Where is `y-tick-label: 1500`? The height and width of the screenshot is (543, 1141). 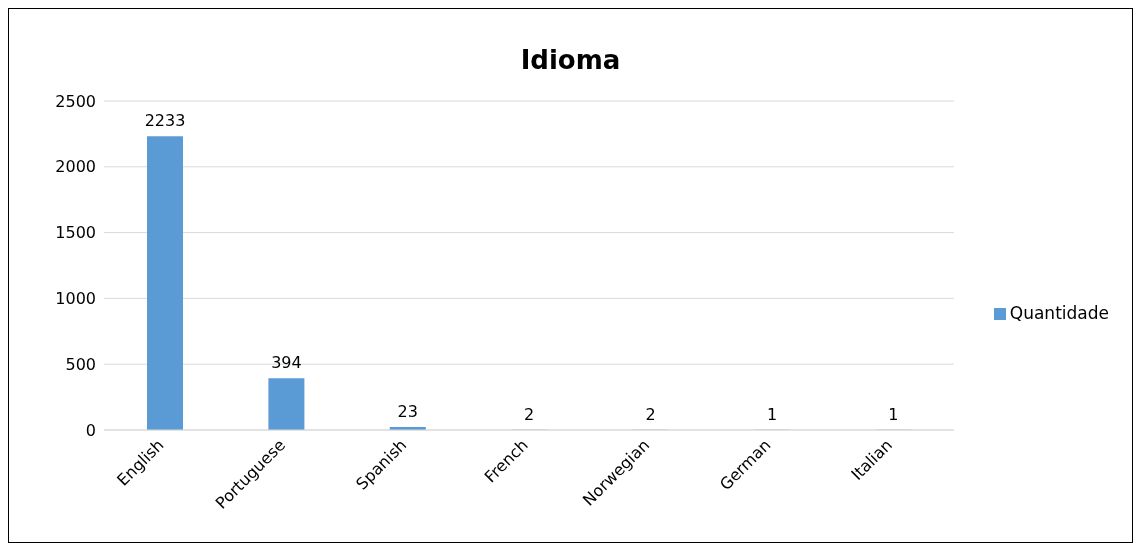
y-tick-label: 1500 is located at coordinates (75, 233).